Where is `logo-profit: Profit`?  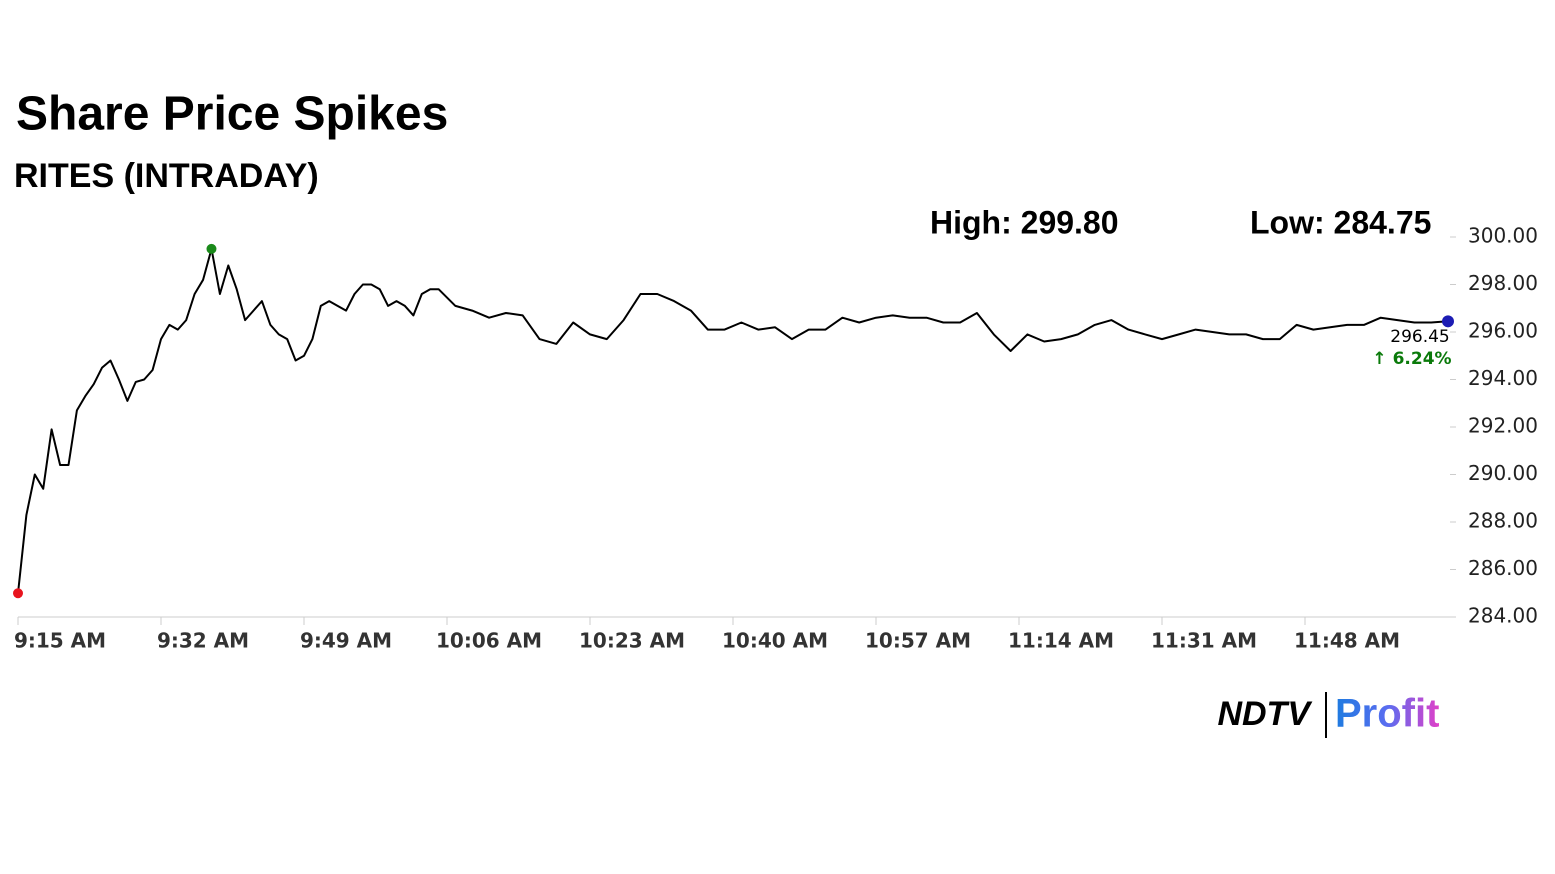
logo-profit: Profit is located at coordinates (1387, 714).